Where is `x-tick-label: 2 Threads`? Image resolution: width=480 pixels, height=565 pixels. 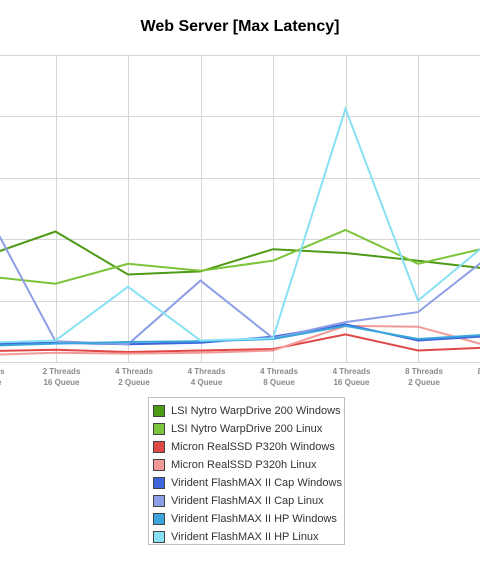 x-tick-label: 2 Threads is located at coordinates (62, 371).